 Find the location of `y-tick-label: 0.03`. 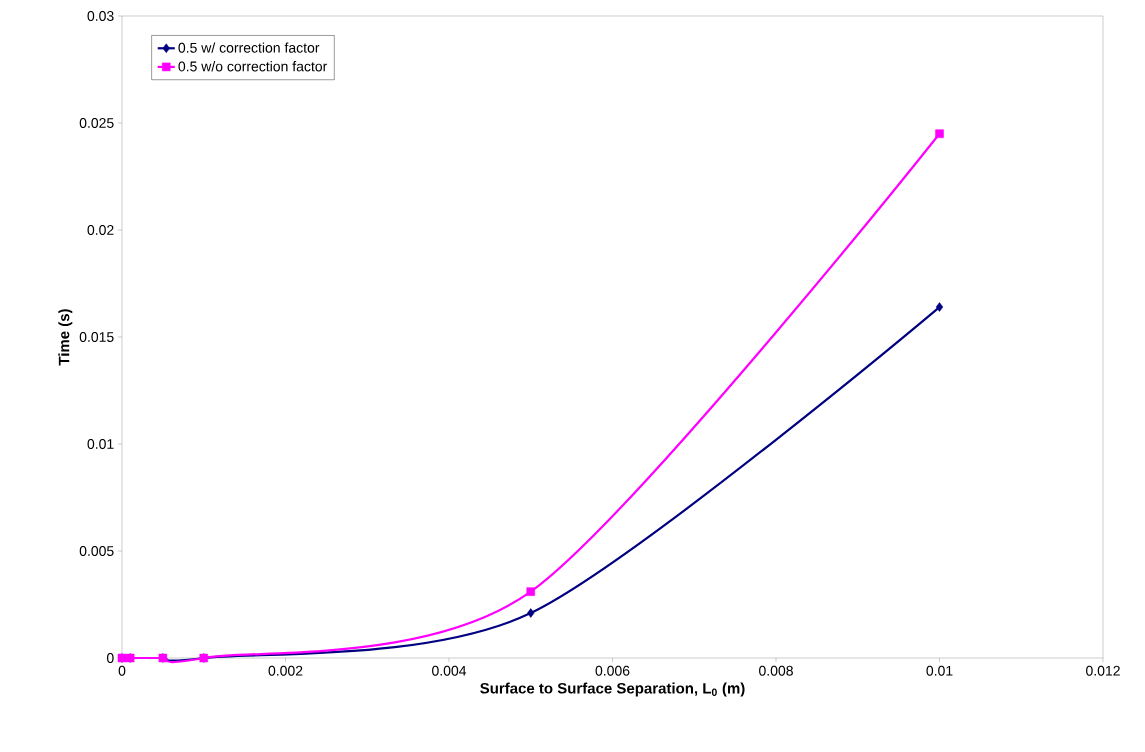

y-tick-label: 0.03 is located at coordinates (100, 16).